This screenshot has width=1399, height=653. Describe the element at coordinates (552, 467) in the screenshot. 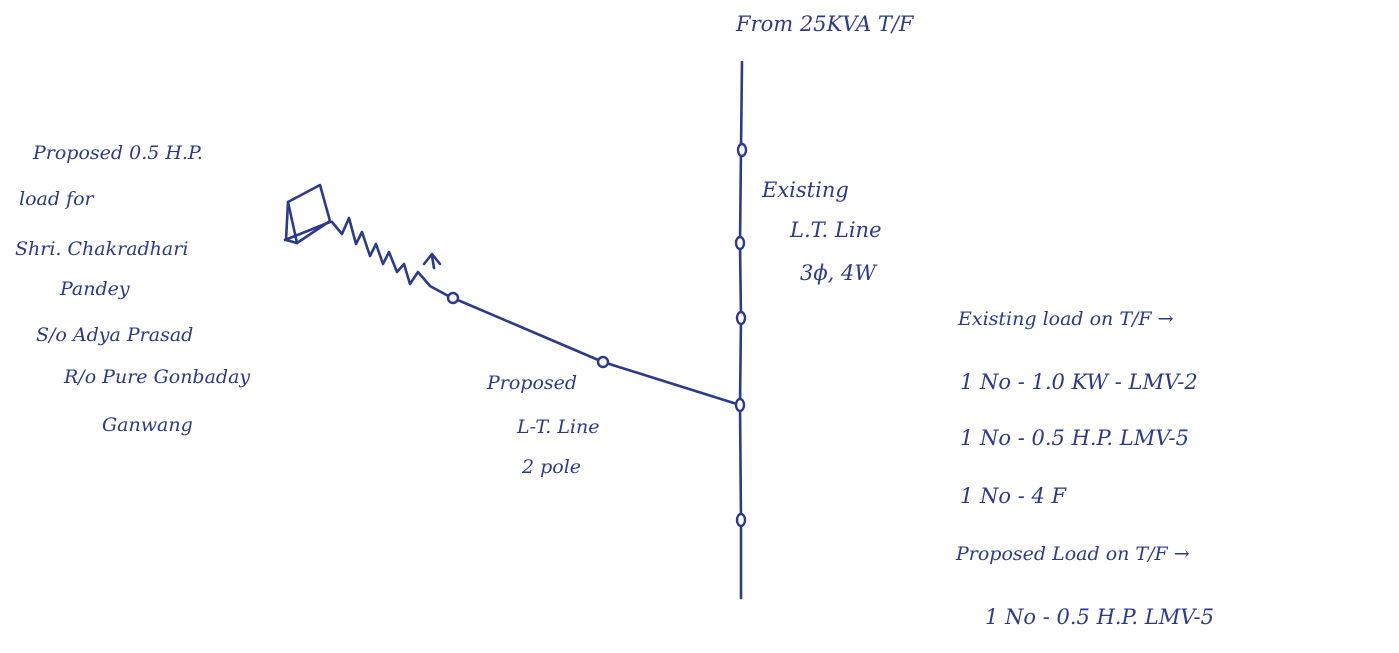

I see `proposed-line-label-3: 2 pole` at that location.